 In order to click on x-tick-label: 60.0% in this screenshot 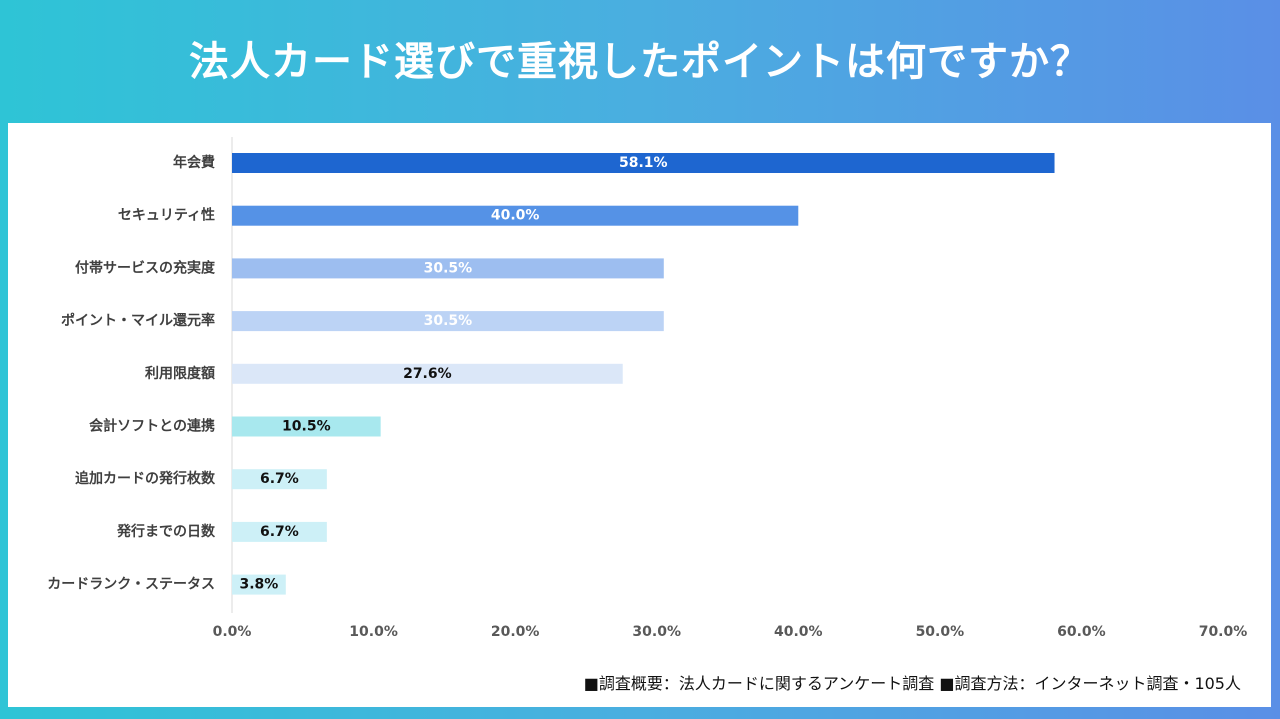, I will do `click(1081, 632)`.